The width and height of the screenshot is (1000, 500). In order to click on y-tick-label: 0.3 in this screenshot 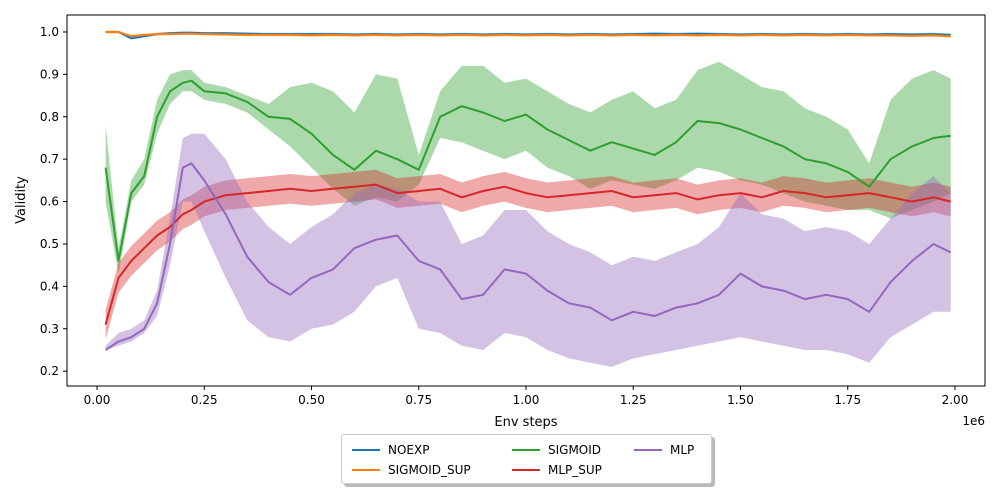, I will do `click(49, 329)`.